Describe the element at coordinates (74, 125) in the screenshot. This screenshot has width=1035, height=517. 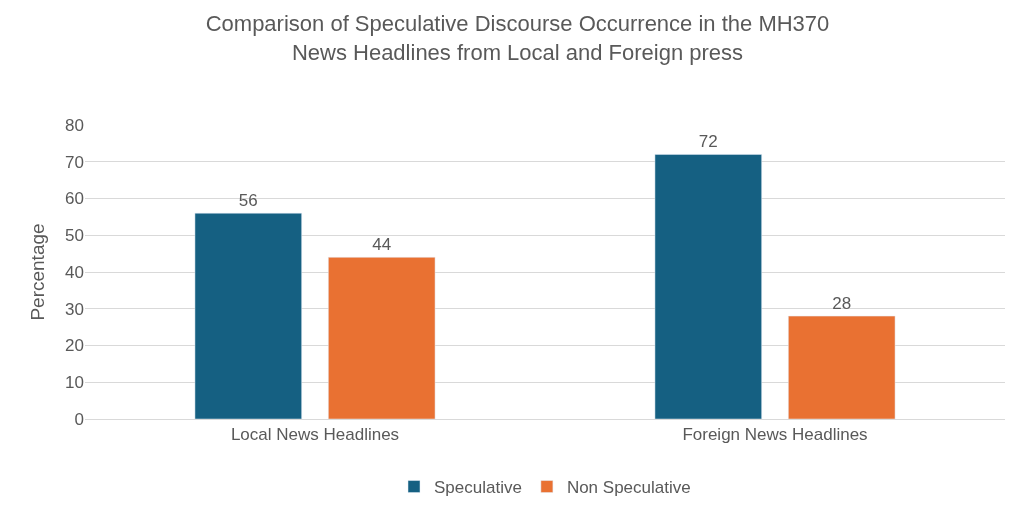
I see `y-tick-label: 80` at that location.